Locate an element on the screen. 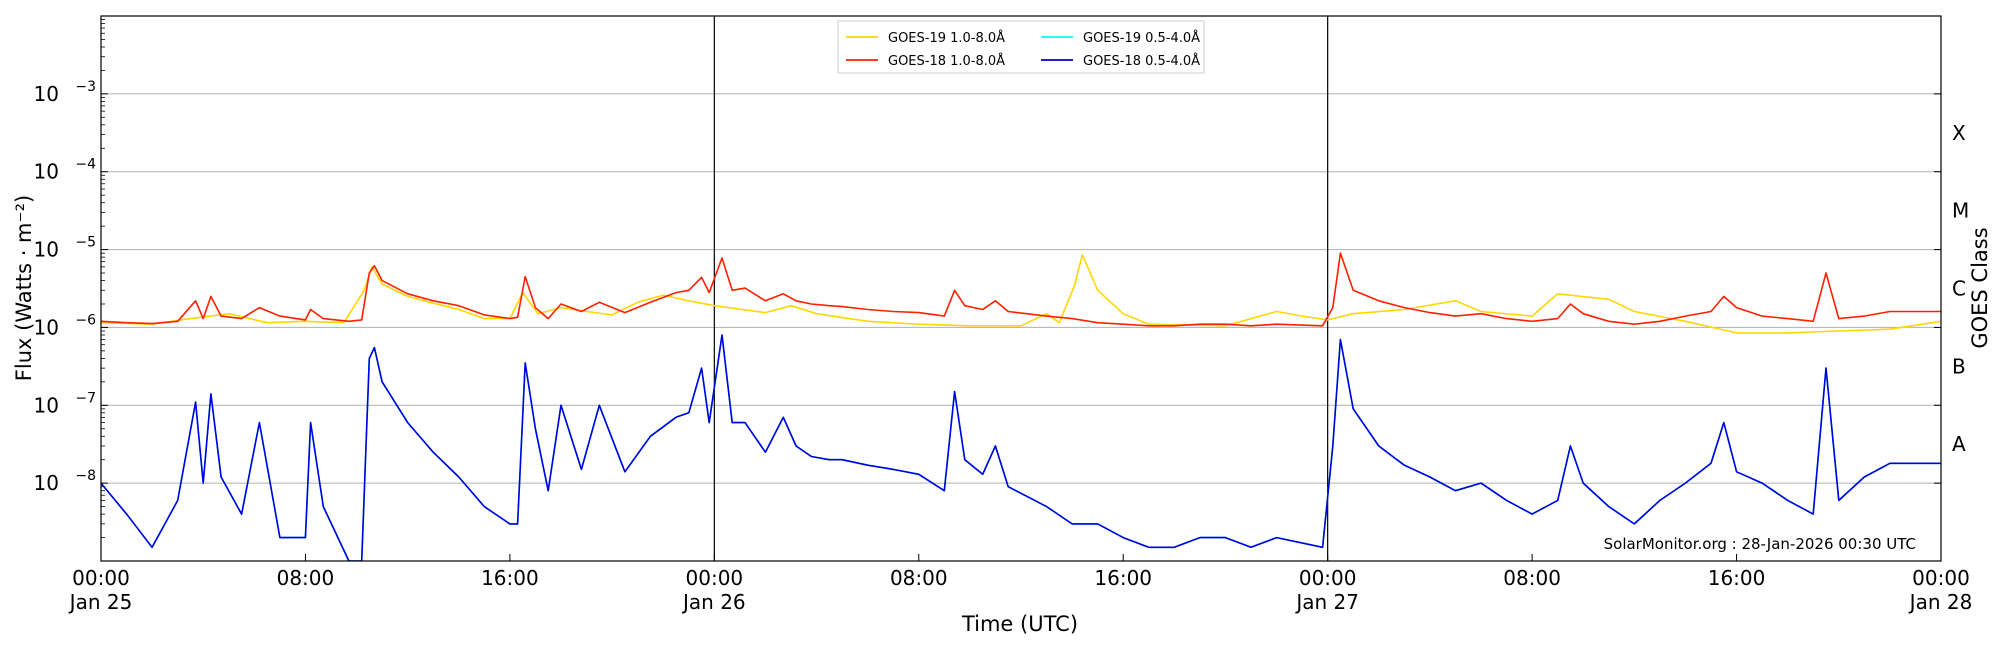  goes-class-label: C is located at coordinates (1959, 289).